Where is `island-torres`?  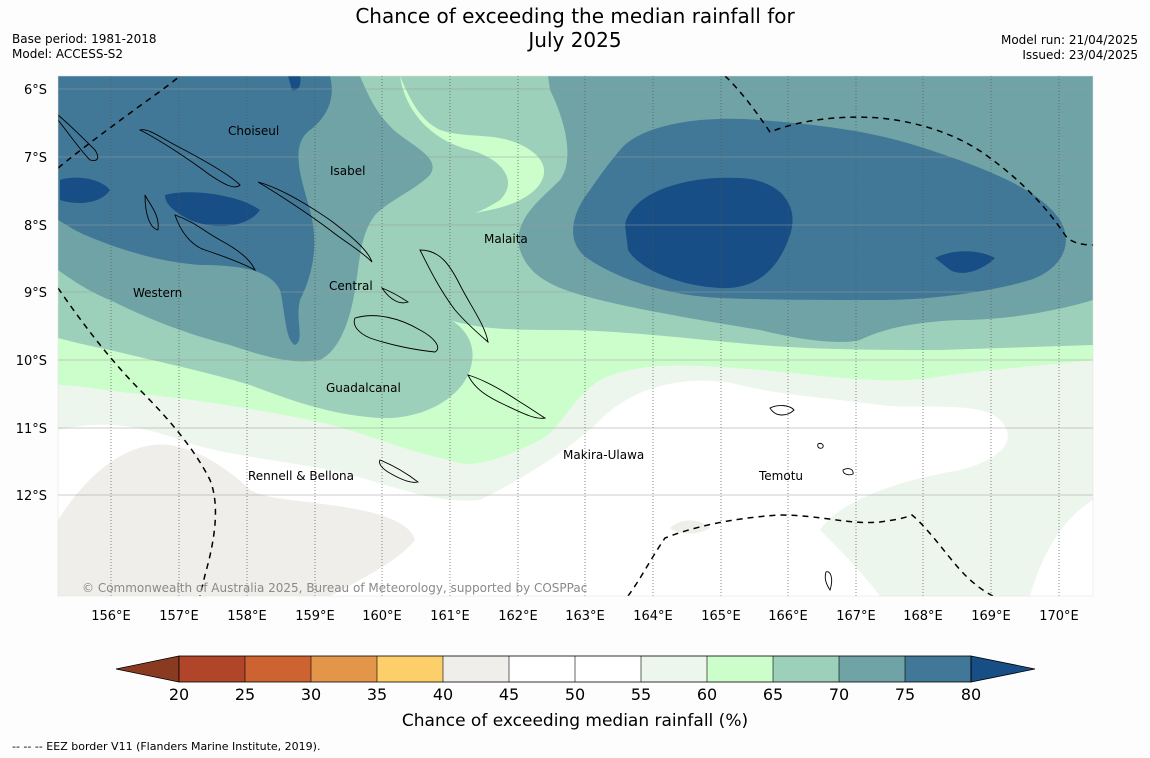
island-torres is located at coordinates (828, 581).